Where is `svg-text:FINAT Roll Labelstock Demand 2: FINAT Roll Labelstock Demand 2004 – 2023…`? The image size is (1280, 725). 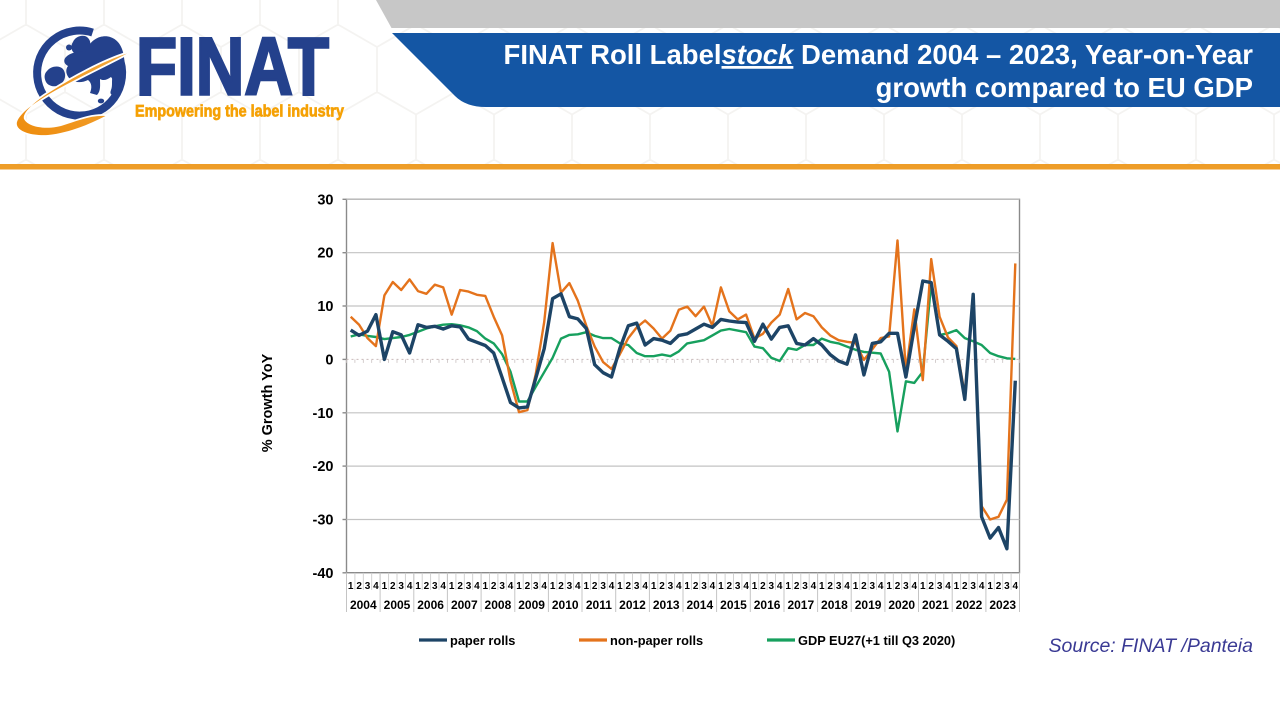
svg-text:FINAT Roll Labelstock Demand 2: FINAT Roll Labelstock Demand 2004 – 2023… is located at coordinates (879, 54).